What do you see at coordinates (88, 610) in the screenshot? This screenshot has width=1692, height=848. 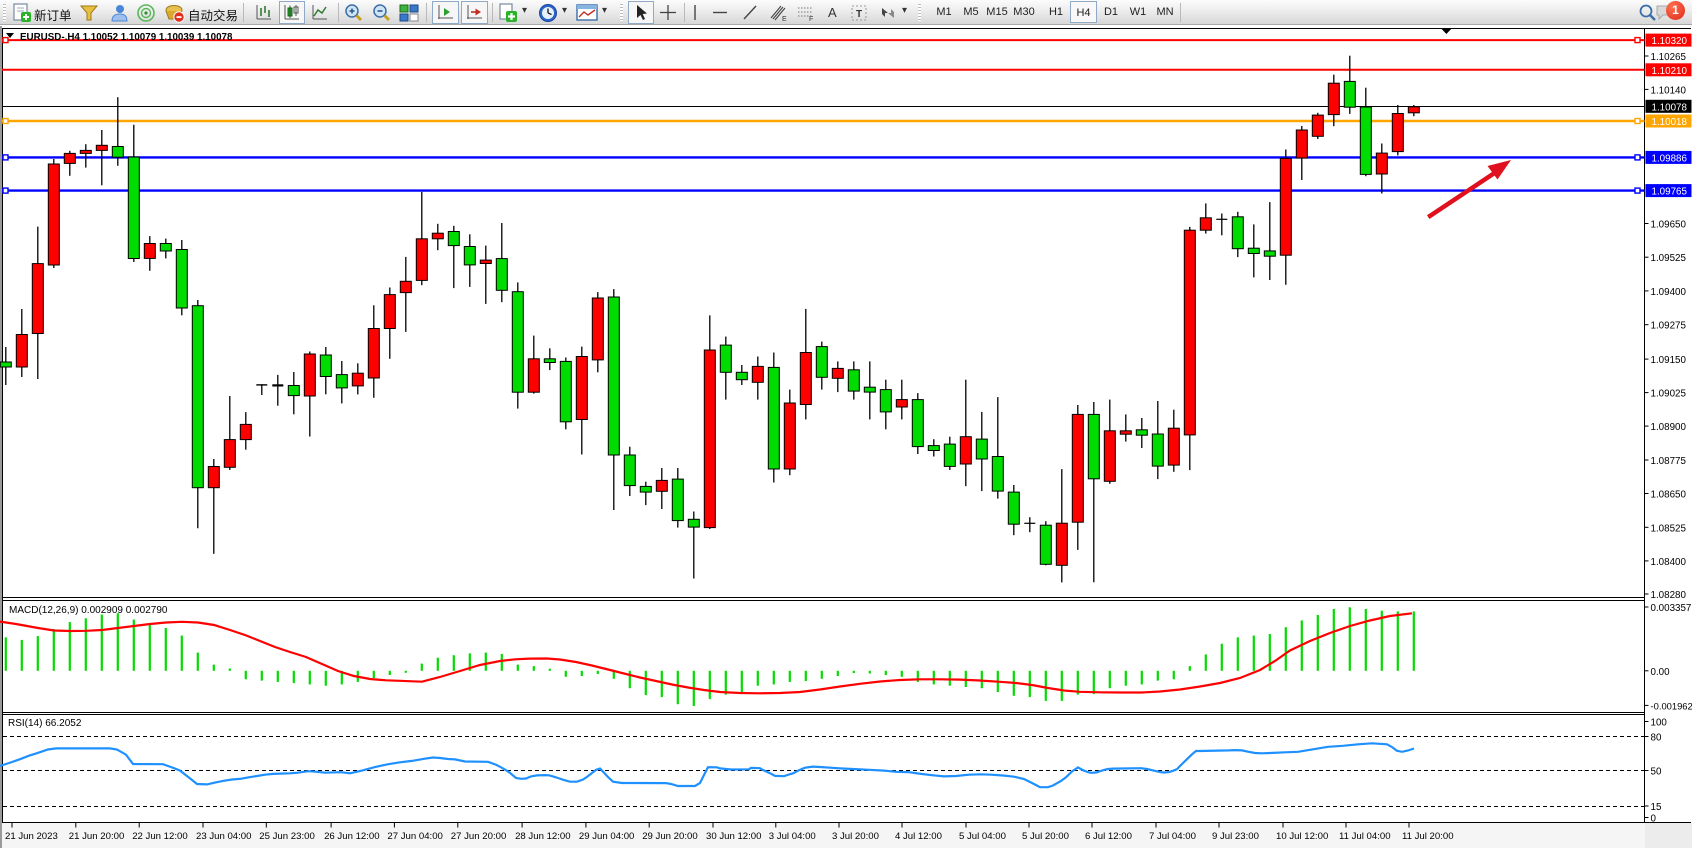 I see `svg-text:MACD(12,26,9) 0.002909 0.00279: MACD(12,26,9) 0.002909 0.002790` at bounding box center [88, 610].